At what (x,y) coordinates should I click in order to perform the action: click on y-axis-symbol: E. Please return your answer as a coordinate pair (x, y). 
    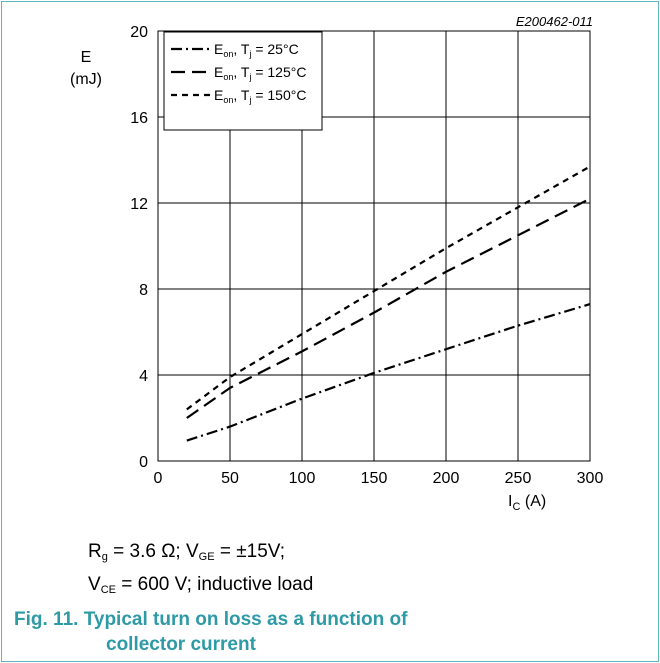
    Looking at the image, I should click on (86, 57).